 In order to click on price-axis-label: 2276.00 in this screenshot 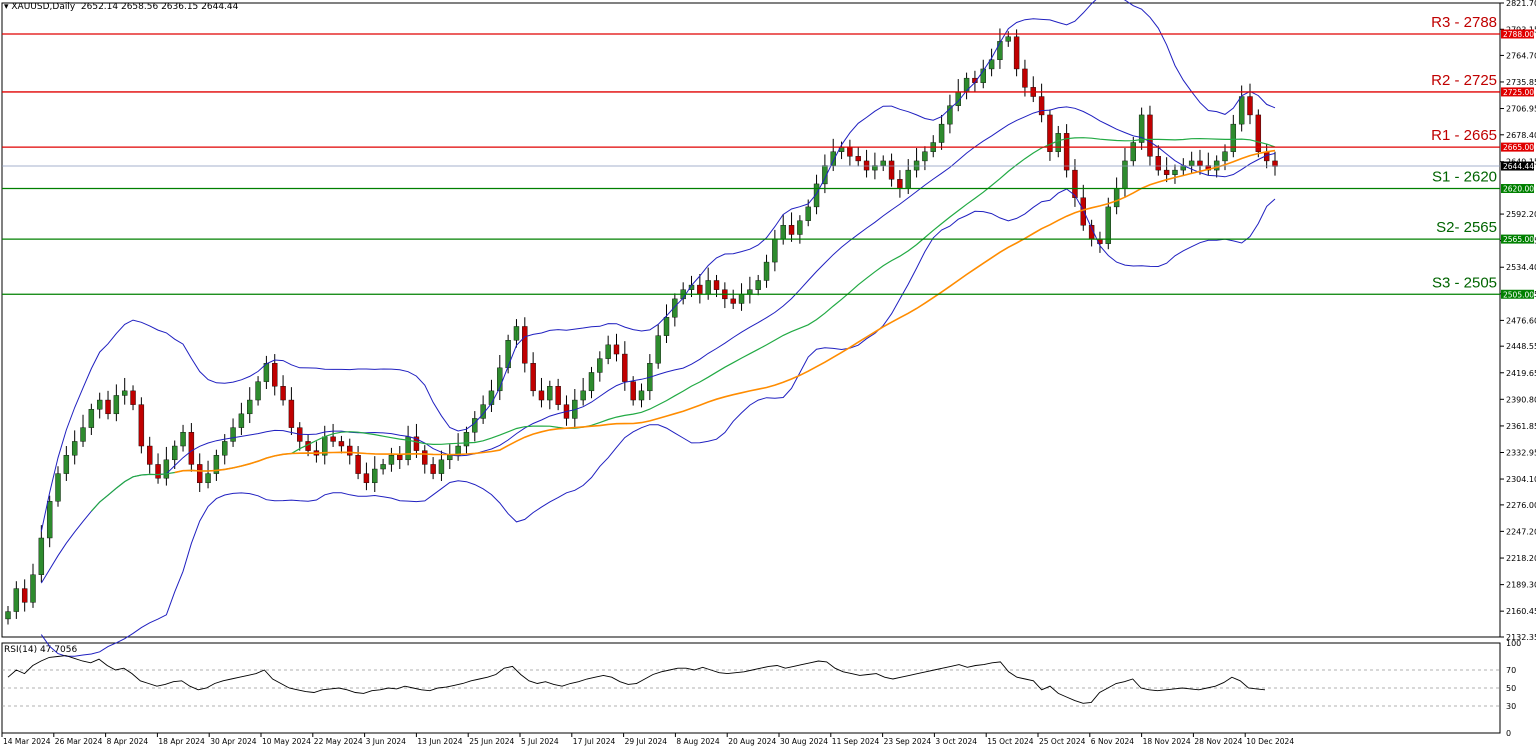, I will do `click(1521, 505)`.